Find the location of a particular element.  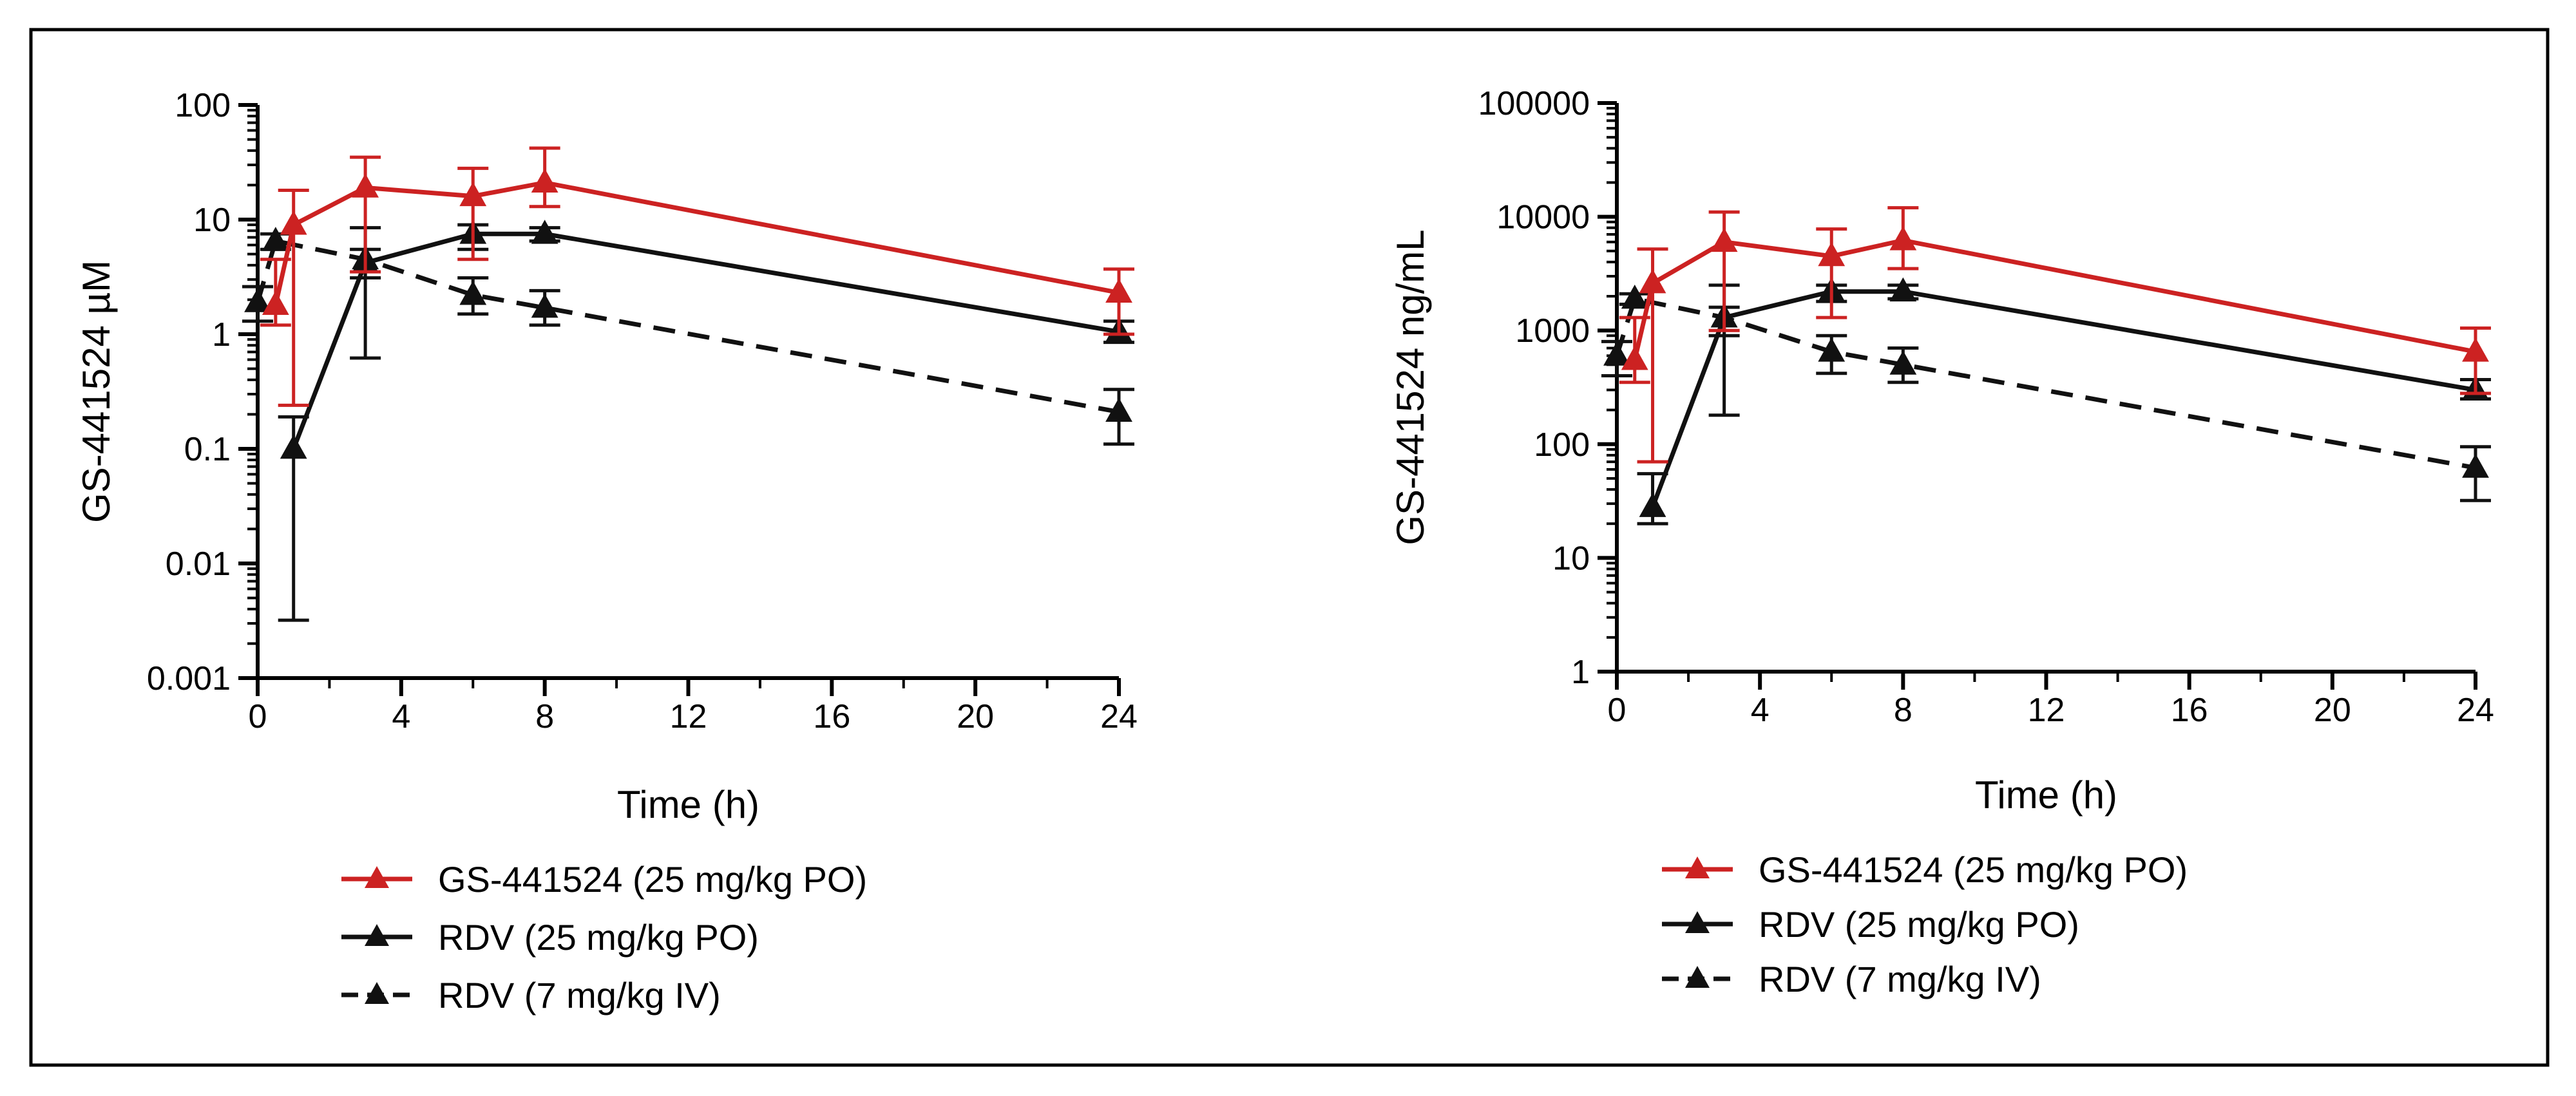

series-rdv-7-mg-kg-iv- is located at coordinates (688, 336).